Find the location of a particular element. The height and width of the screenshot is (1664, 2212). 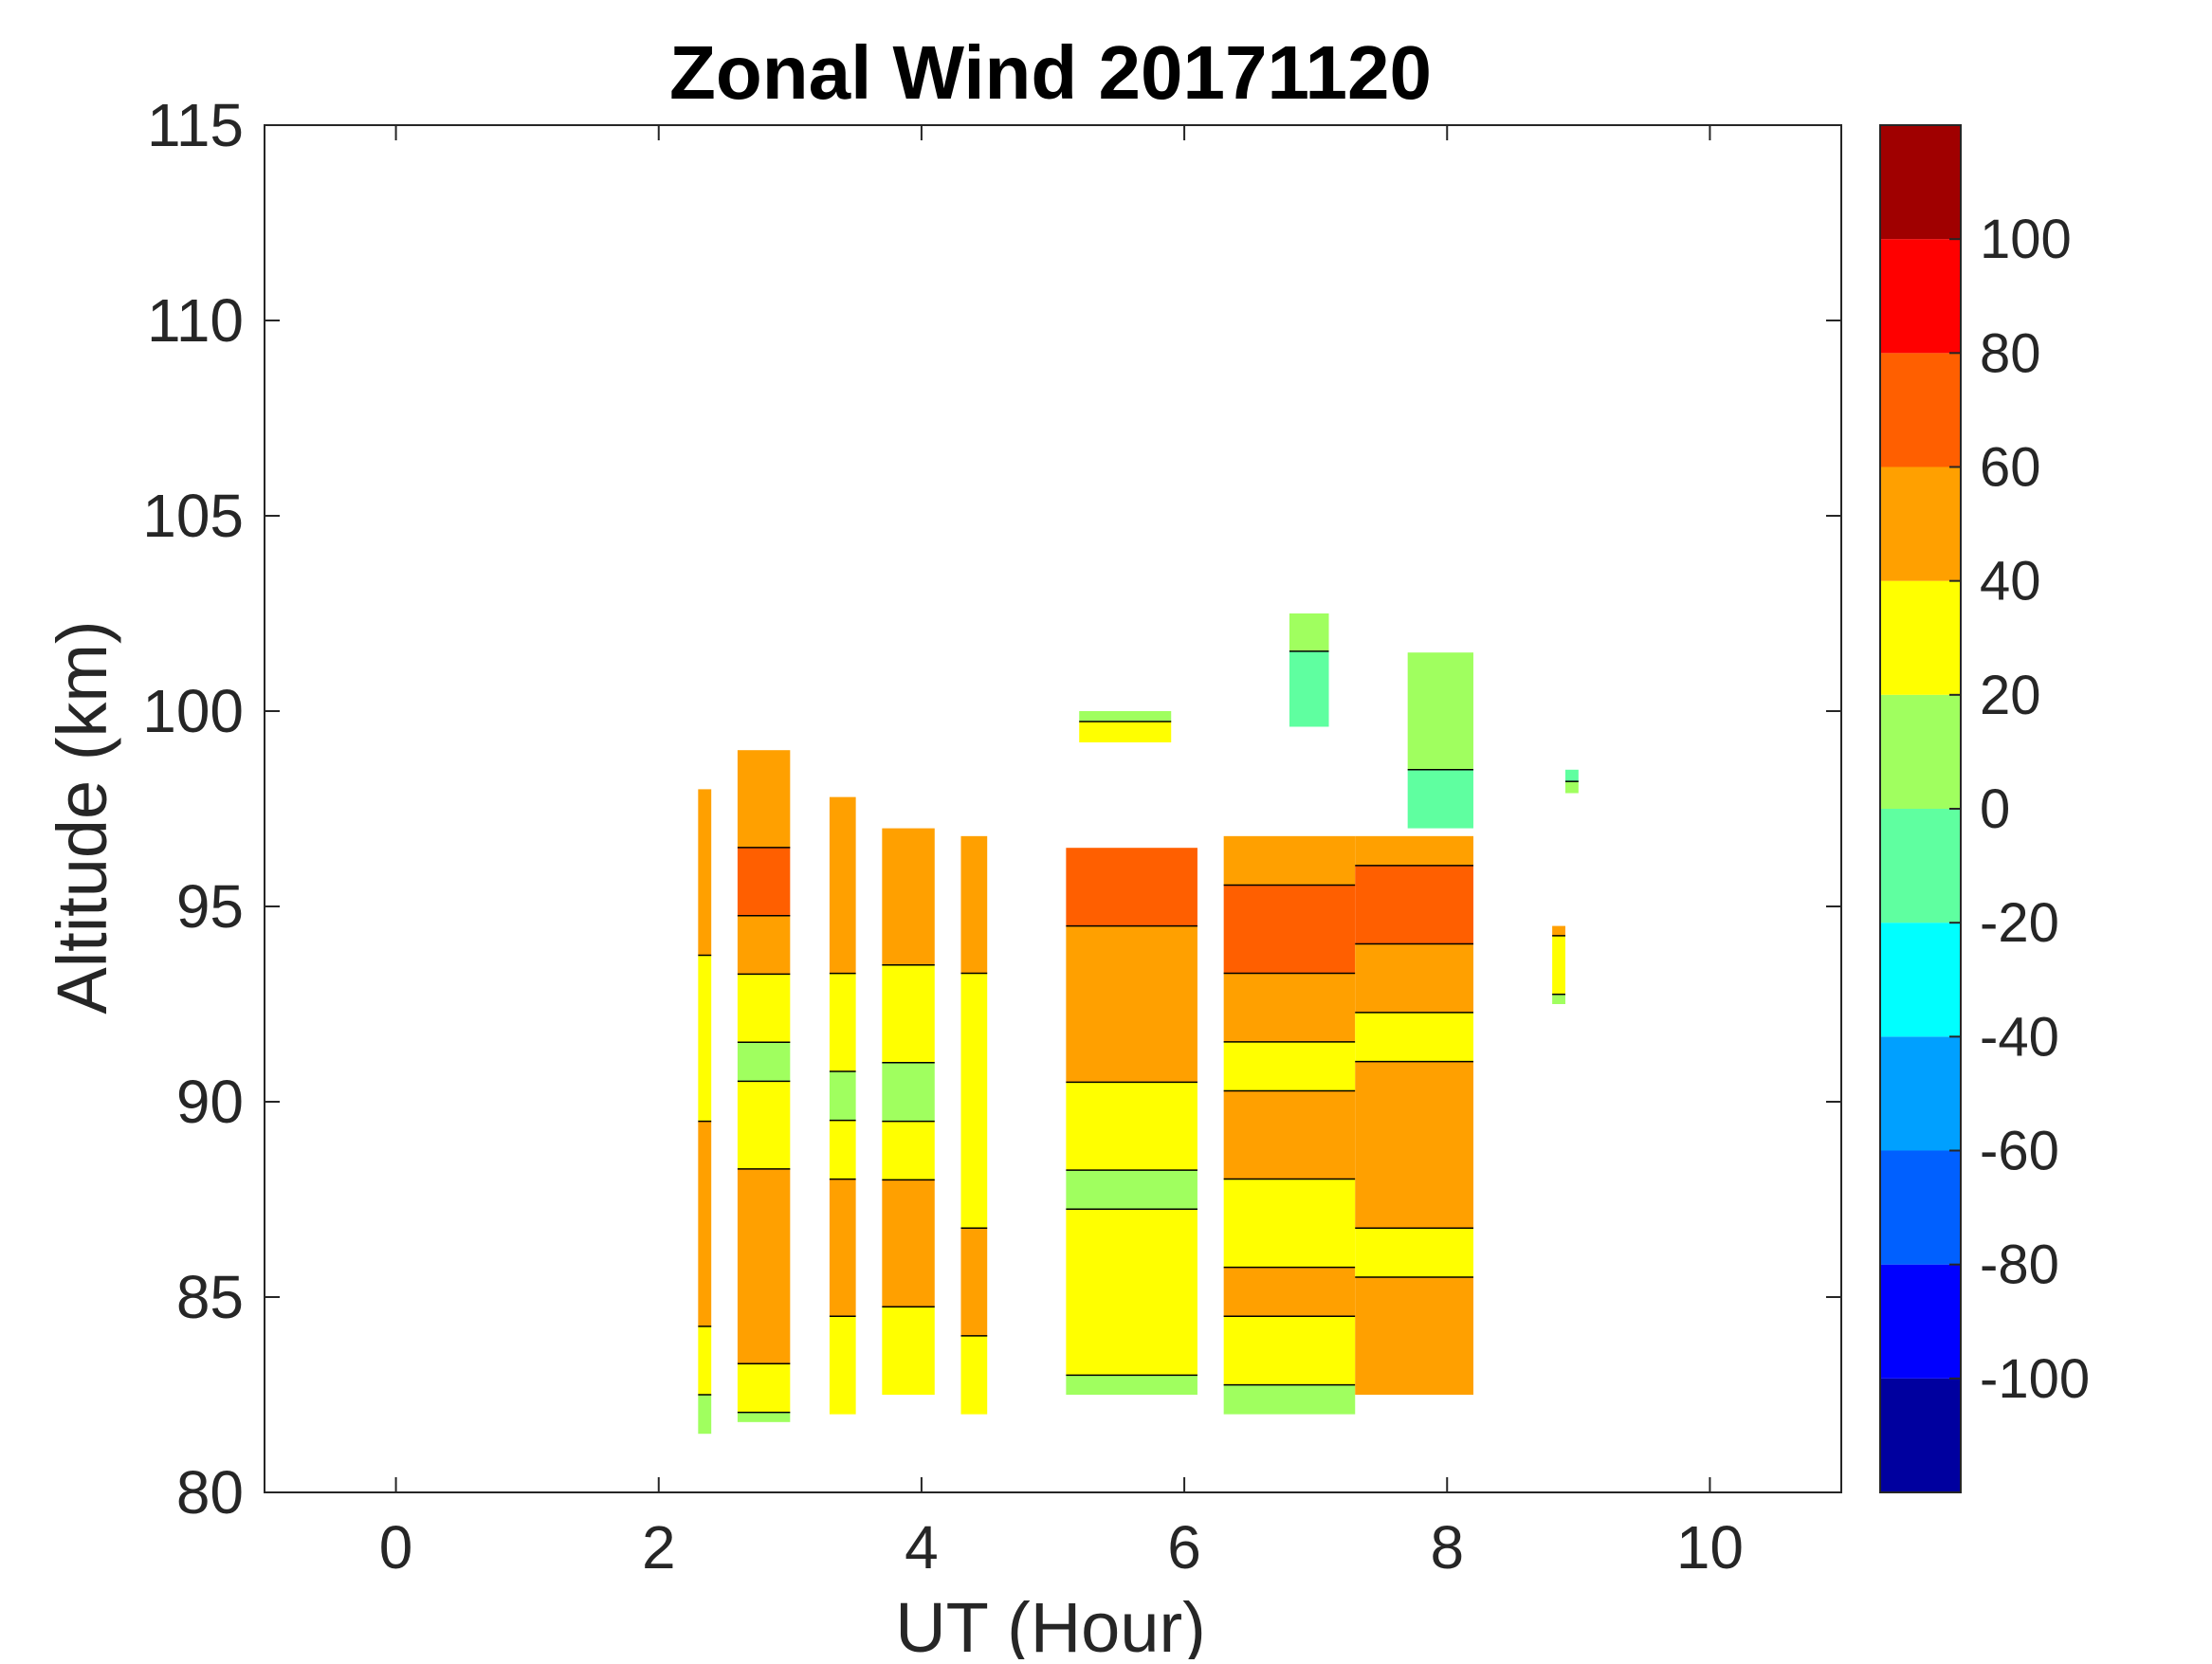

y-axis-label: Altitude (km) is located at coordinates (82, 817).